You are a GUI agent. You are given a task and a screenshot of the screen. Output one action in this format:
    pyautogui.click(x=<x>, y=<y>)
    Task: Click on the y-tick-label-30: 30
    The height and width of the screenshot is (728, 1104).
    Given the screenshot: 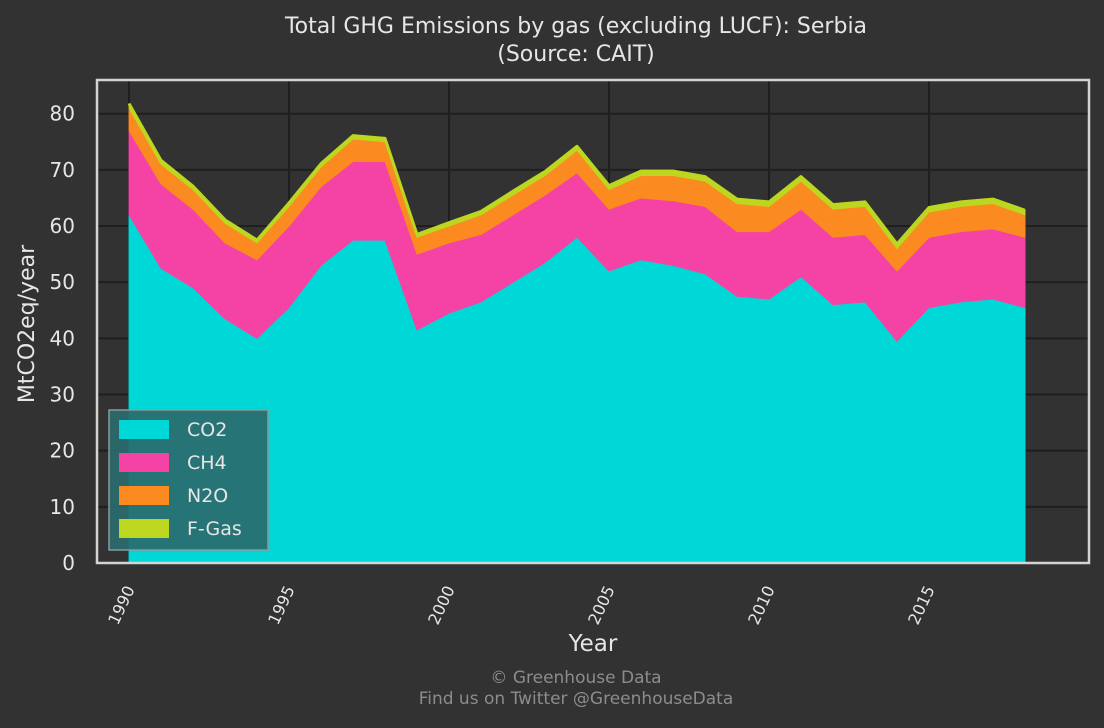 What is the action you would take?
    pyautogui.click(x=62, y=395)
    